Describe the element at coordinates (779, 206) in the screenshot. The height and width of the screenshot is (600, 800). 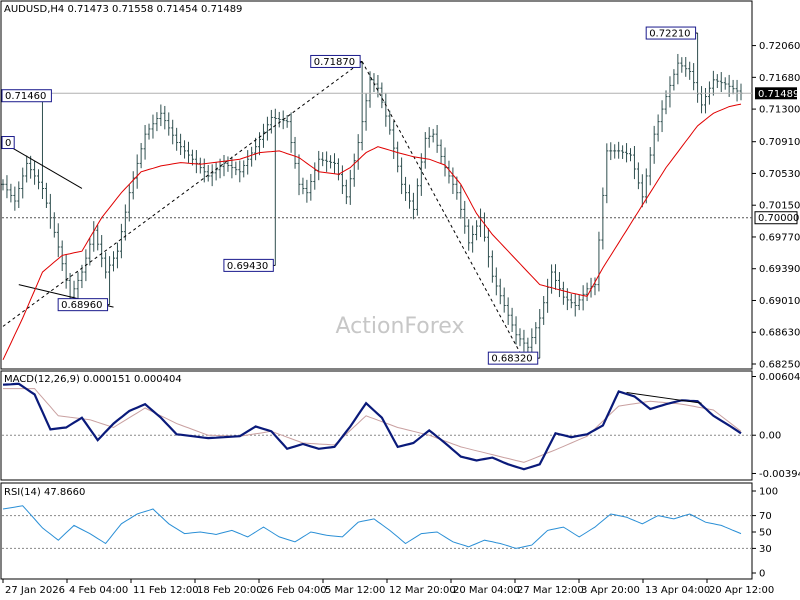
I see `price-y-tick-label: 0.70150` at that location.